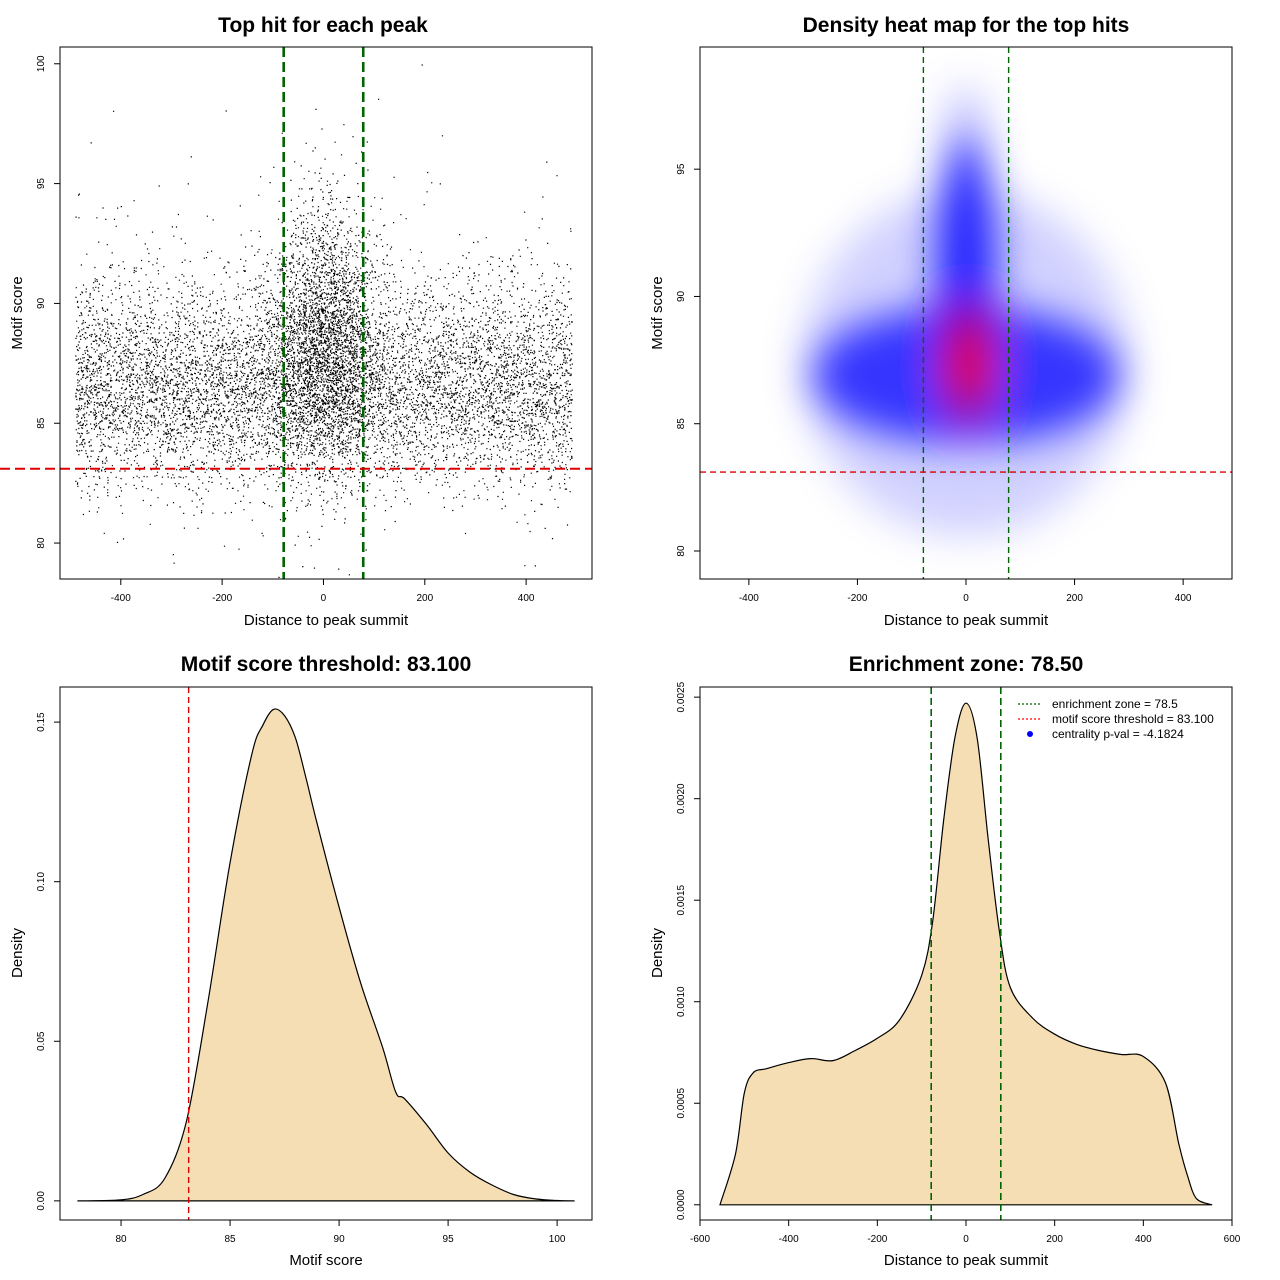 Image resolution: width=1280 pixels, height=1280 pixels. I want to click on distance-density-x-tick-label: 600, so click(1232, 1239).